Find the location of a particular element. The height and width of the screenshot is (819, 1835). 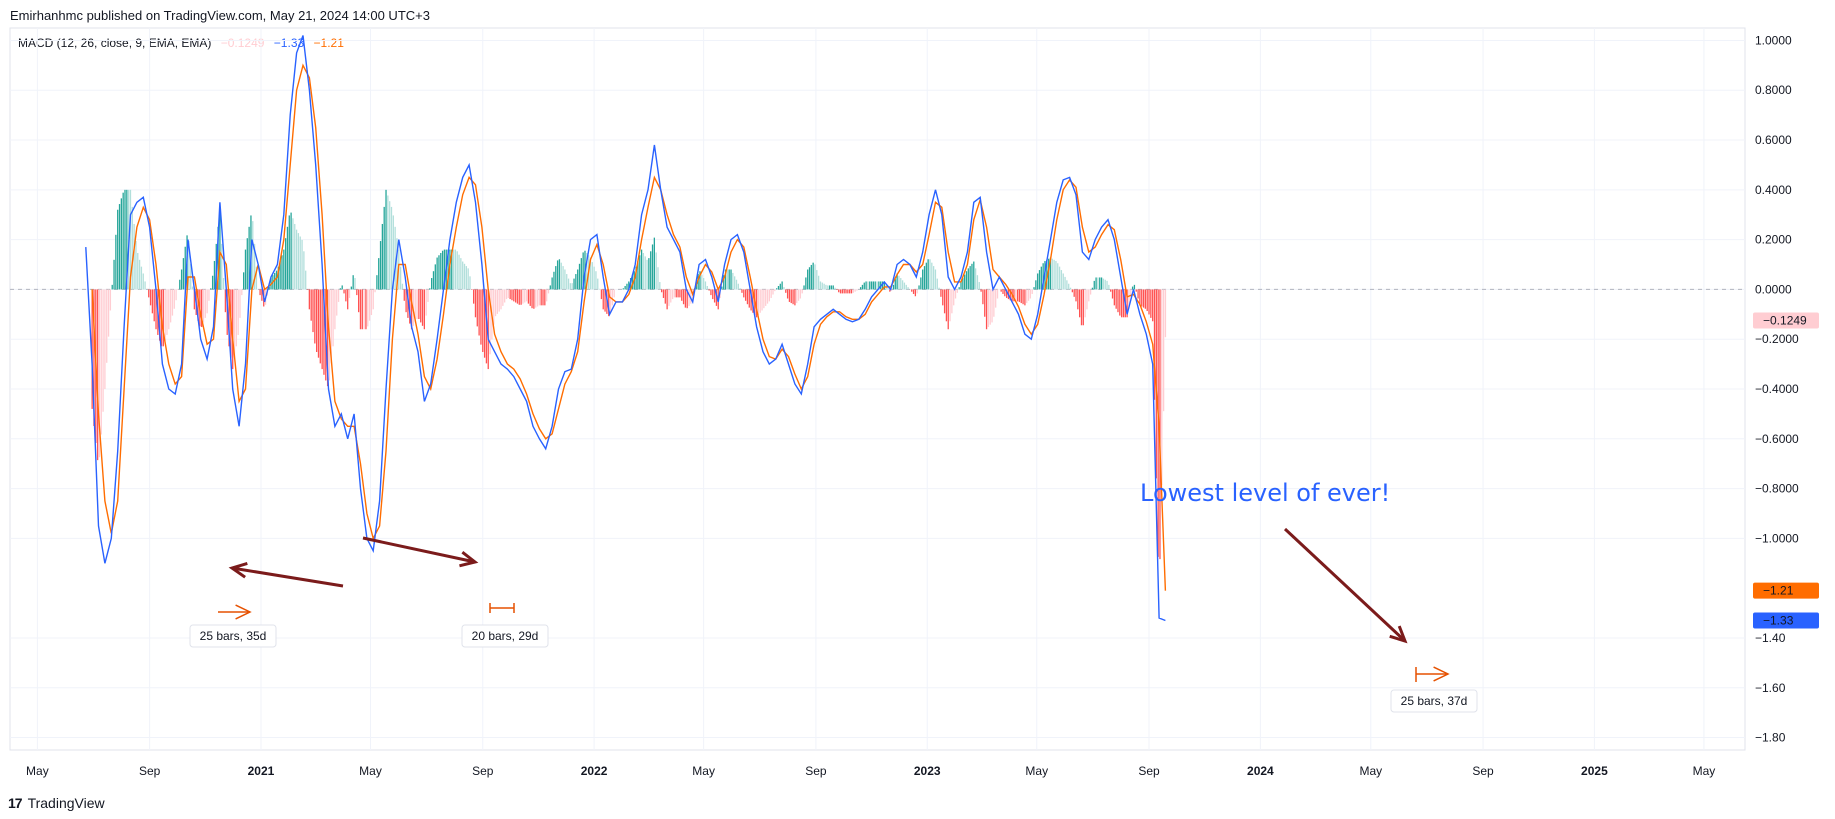

y-tick-label: 0.0000 is located at coordinates (1773, 289).